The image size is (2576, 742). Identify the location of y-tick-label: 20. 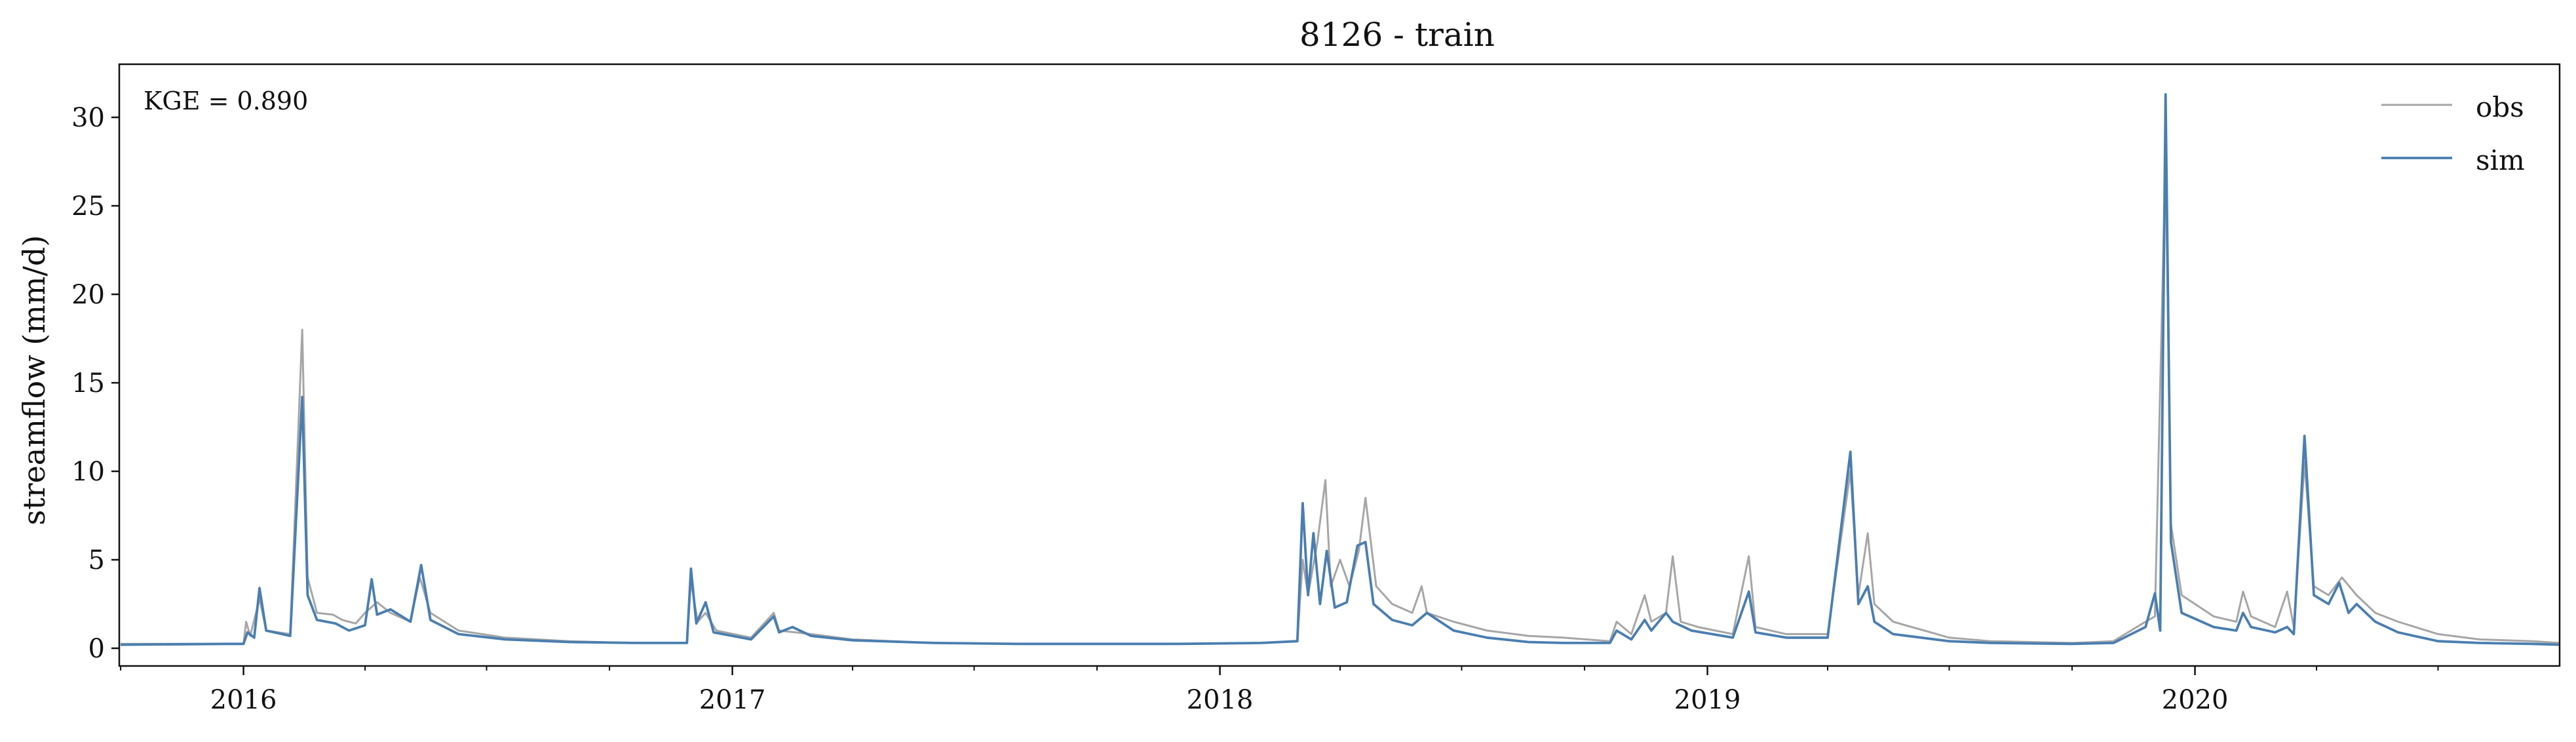
(88, 295).